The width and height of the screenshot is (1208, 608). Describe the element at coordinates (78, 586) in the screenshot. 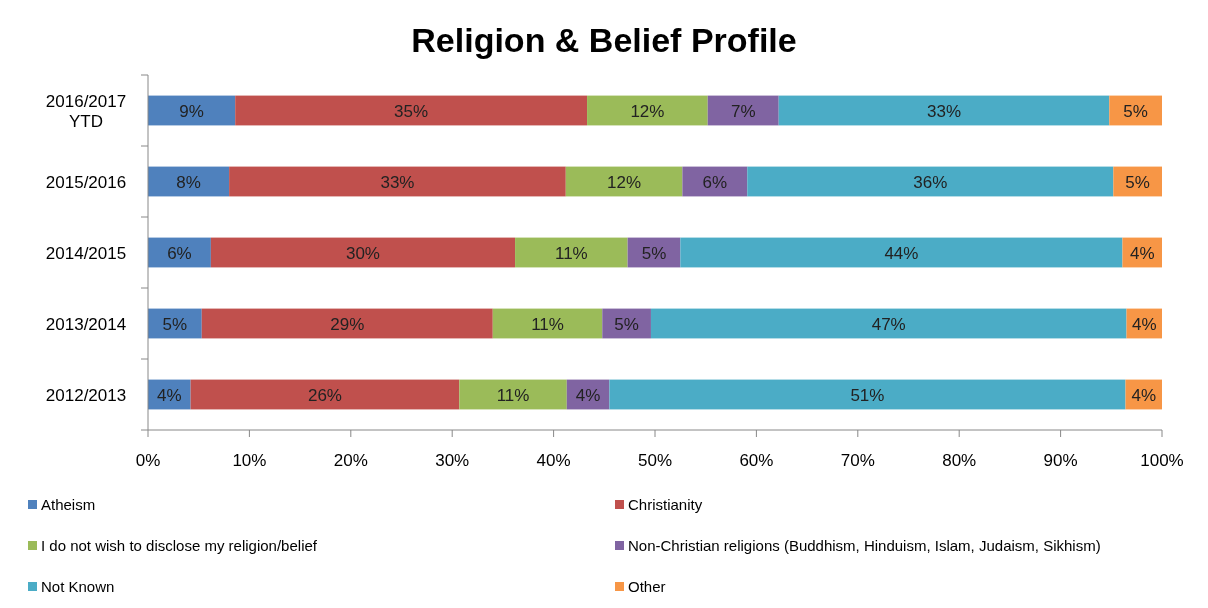

I see `legend-label: Not Known` at that location.